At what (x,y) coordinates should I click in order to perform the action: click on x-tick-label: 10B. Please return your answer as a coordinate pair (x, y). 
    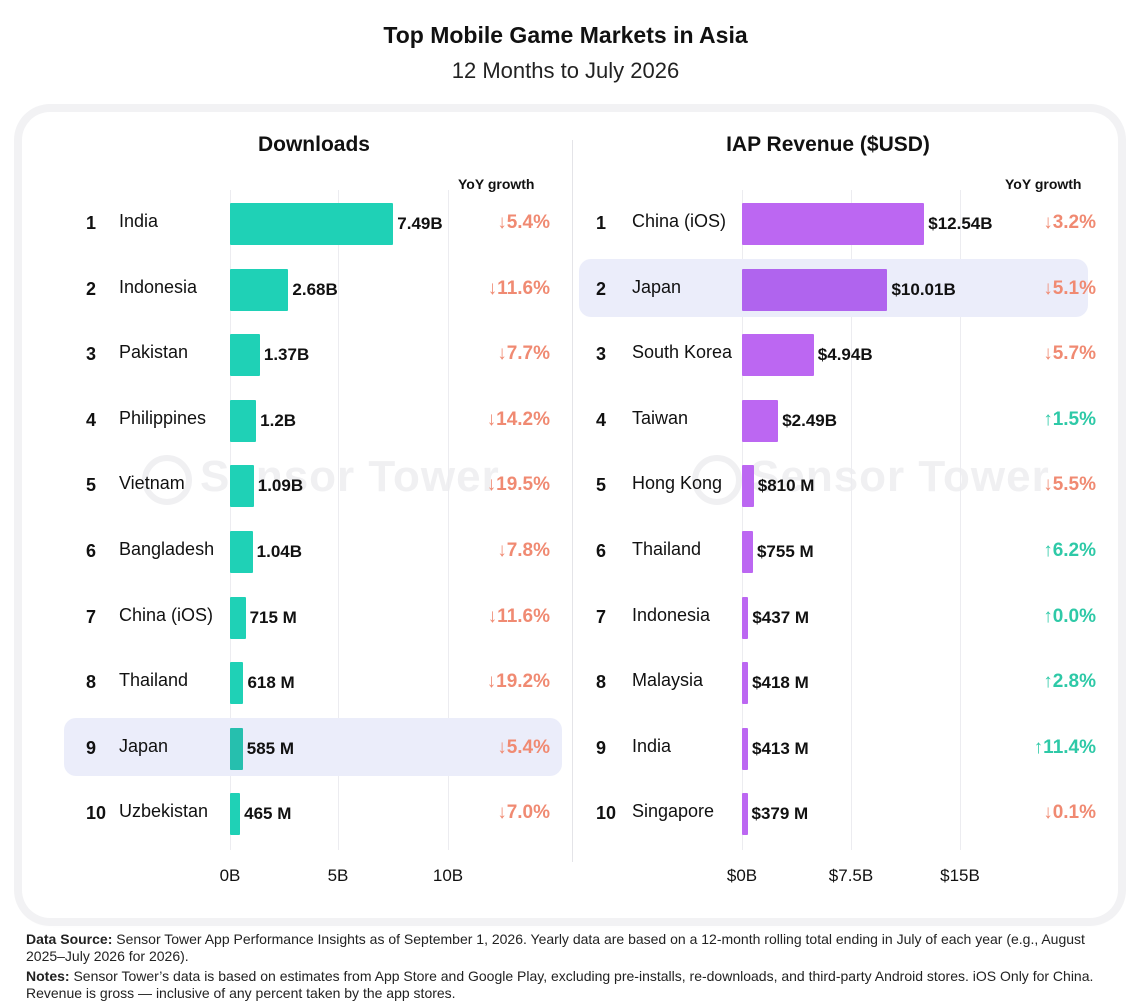
    Looking at the image, I should click on (448, 875).